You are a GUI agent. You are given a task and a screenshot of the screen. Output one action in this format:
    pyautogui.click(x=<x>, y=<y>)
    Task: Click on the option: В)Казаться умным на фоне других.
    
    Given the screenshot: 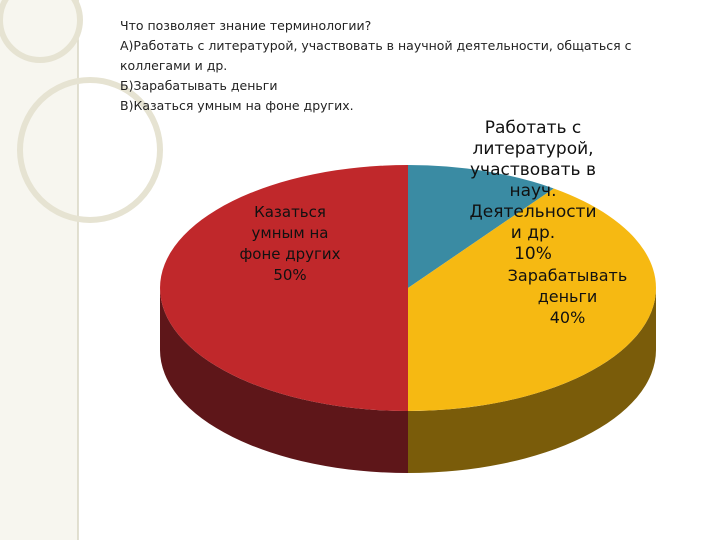 What is the action you would take?
    pyautogui.click(x=237, y=105)
    